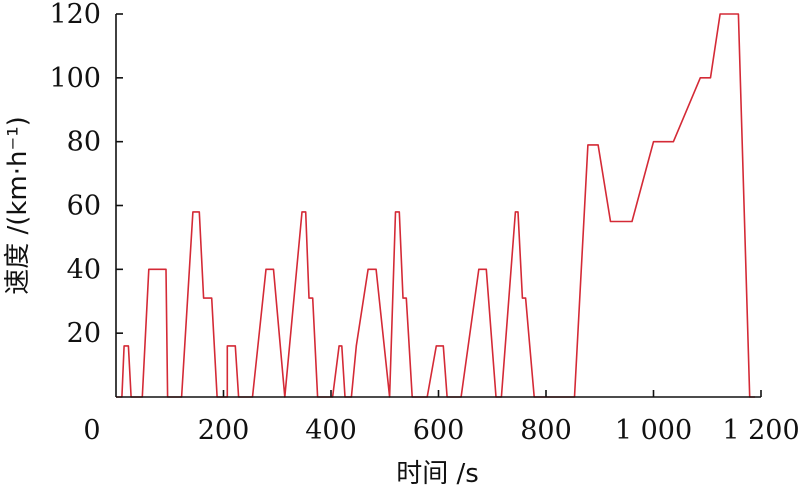 Image resolution: width=804 pixels, height=492 pixels. What do you see at coordinates (18, 205) in the screenshot?
I see `y-axis-title: 速度 /(km·h⁻¹)` at bounding box center [18, 205].